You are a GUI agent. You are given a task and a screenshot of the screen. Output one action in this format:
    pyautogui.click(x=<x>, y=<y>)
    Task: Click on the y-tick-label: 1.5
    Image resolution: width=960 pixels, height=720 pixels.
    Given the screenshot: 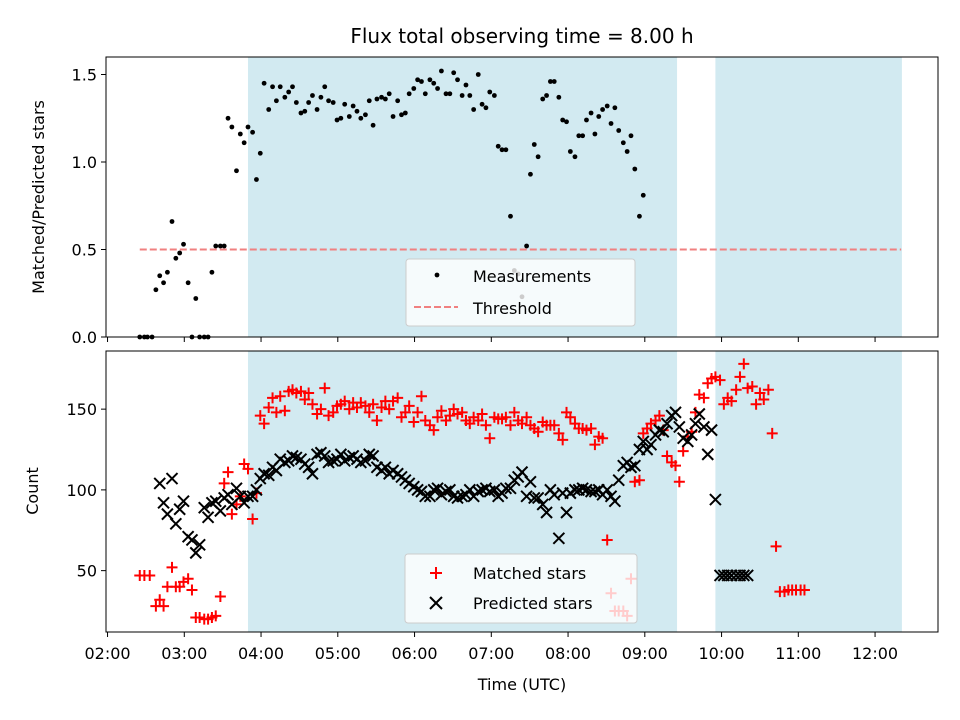 What is the action you would take?
    pyautogui.click(x=84, y=75)
    